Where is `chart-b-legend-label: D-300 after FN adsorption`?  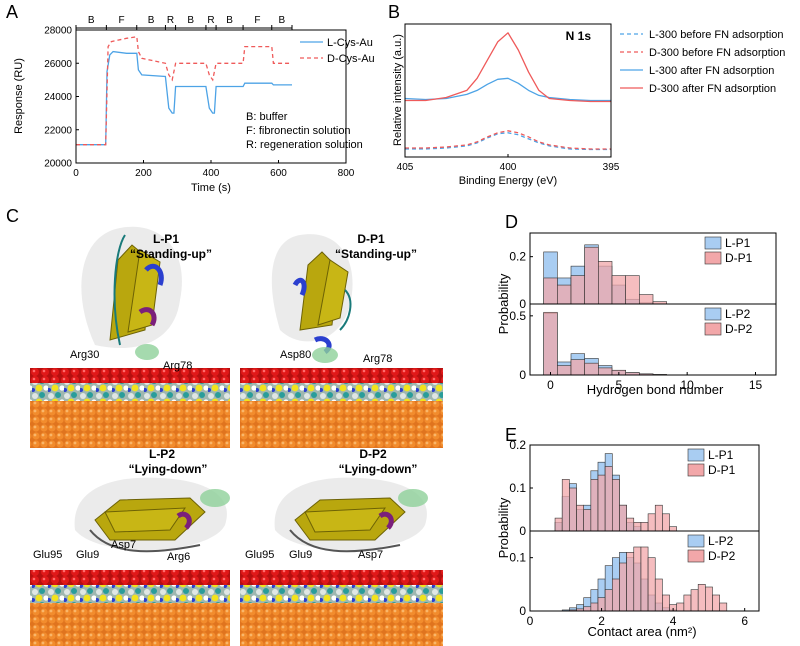
chart-b-legend-label: D-300 after FN adsorption is located at coordinates (712, 89).